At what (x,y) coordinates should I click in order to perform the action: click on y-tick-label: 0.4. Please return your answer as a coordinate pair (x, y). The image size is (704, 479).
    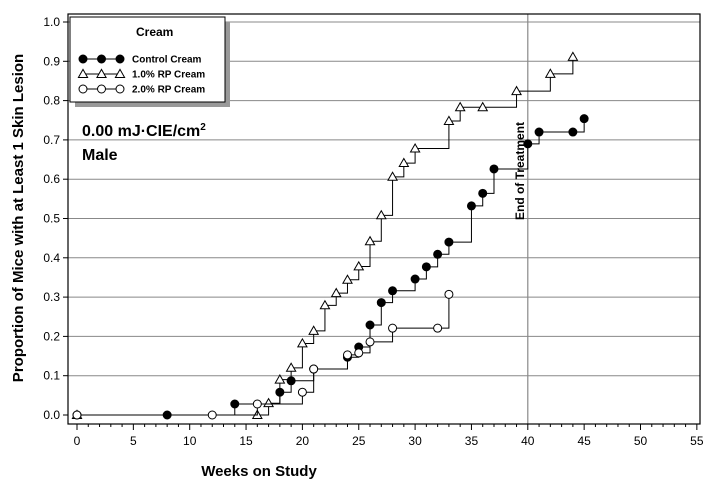
    Looking at the image, I should click on (51, 258).